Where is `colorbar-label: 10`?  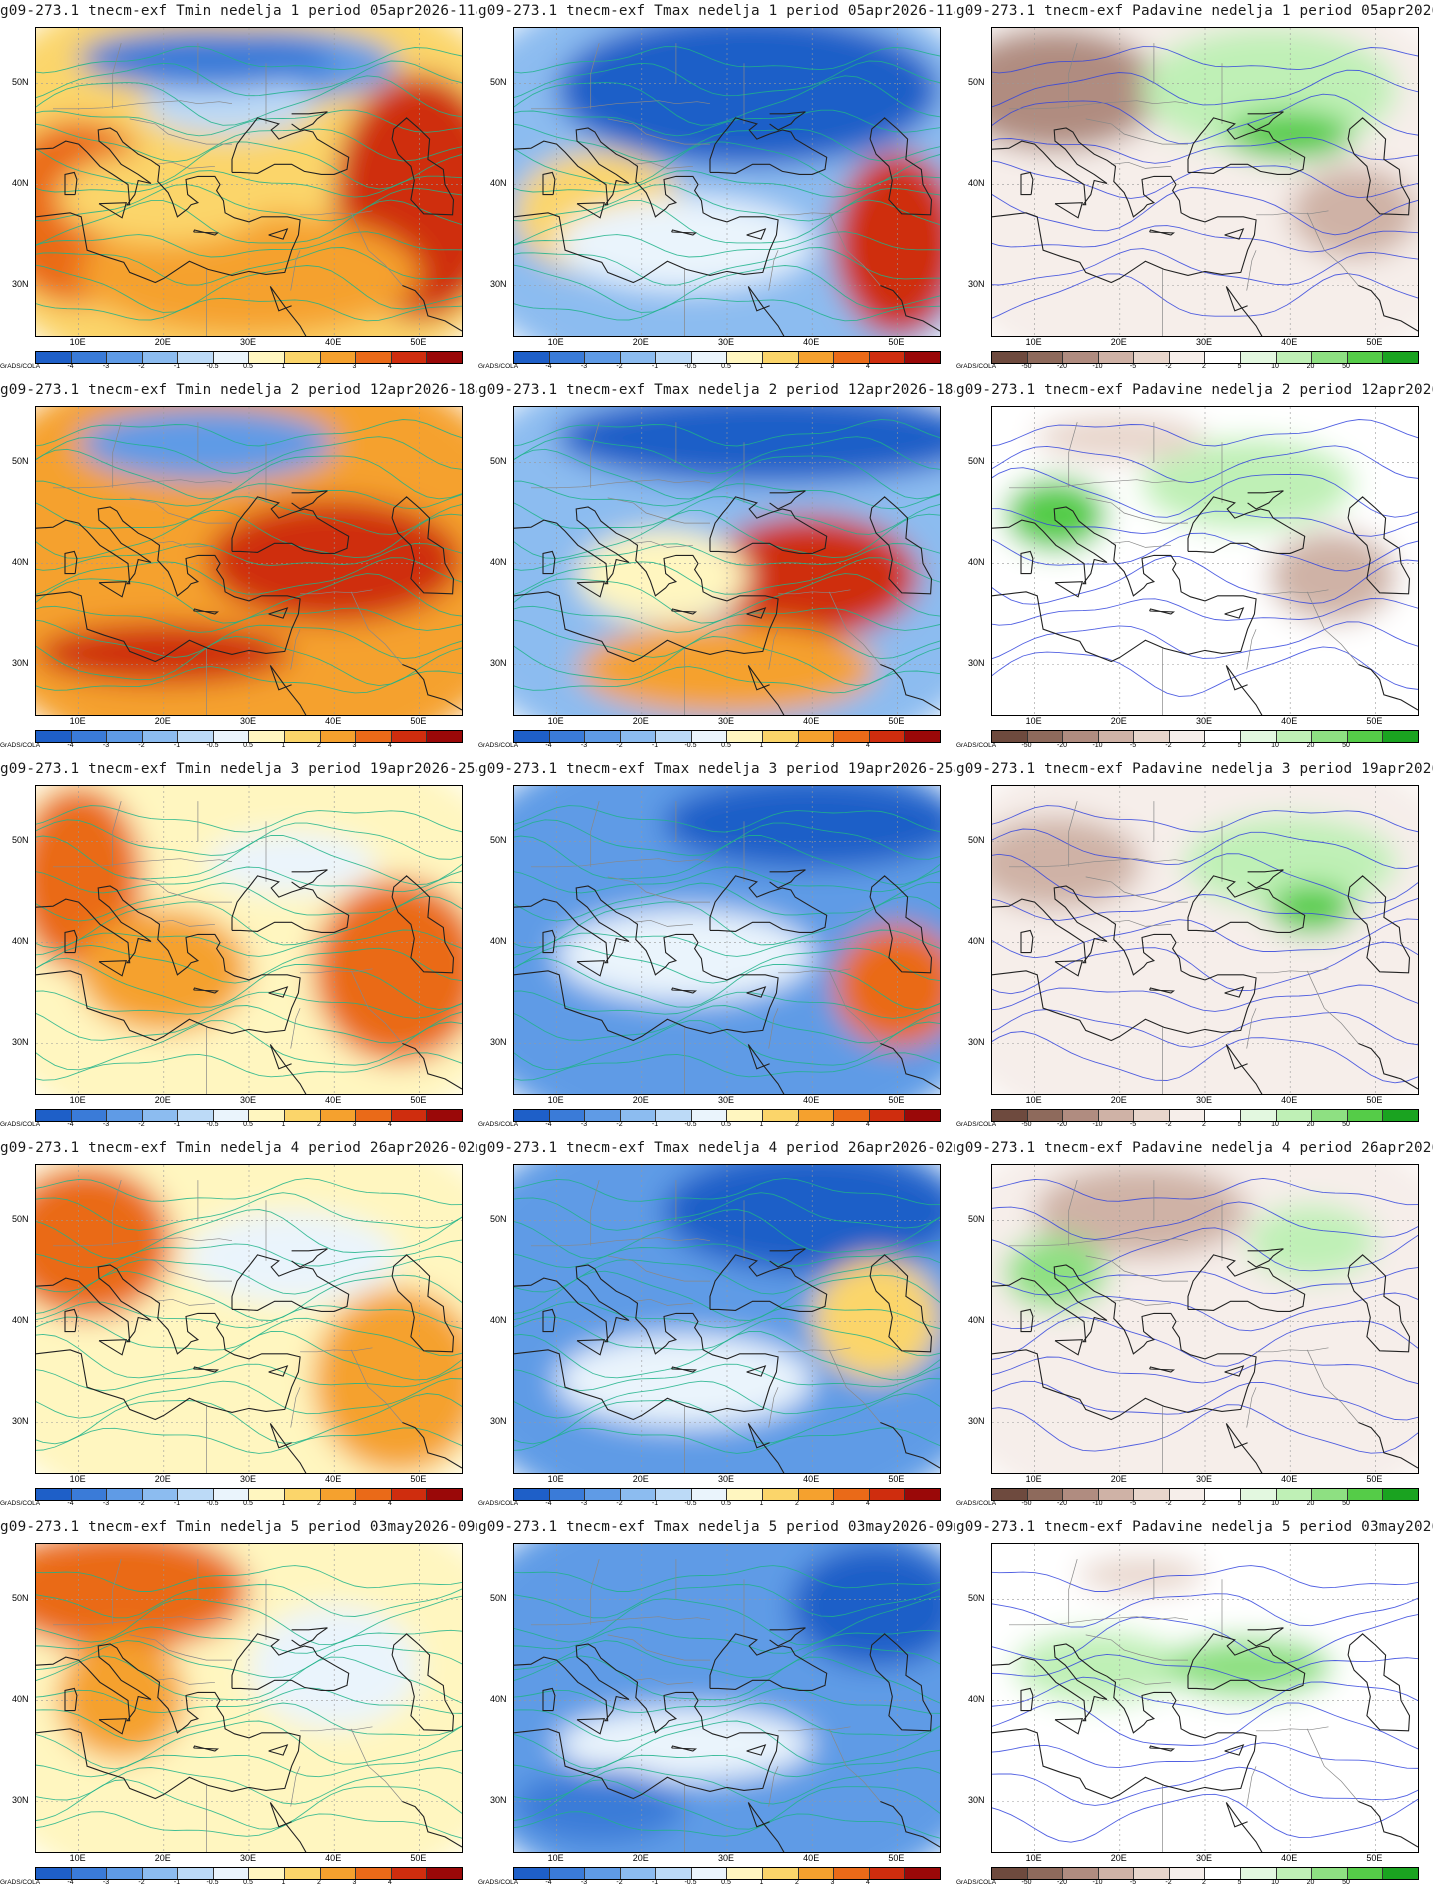 colorbar-label: 10 is located at coordinates (1275, 1124).